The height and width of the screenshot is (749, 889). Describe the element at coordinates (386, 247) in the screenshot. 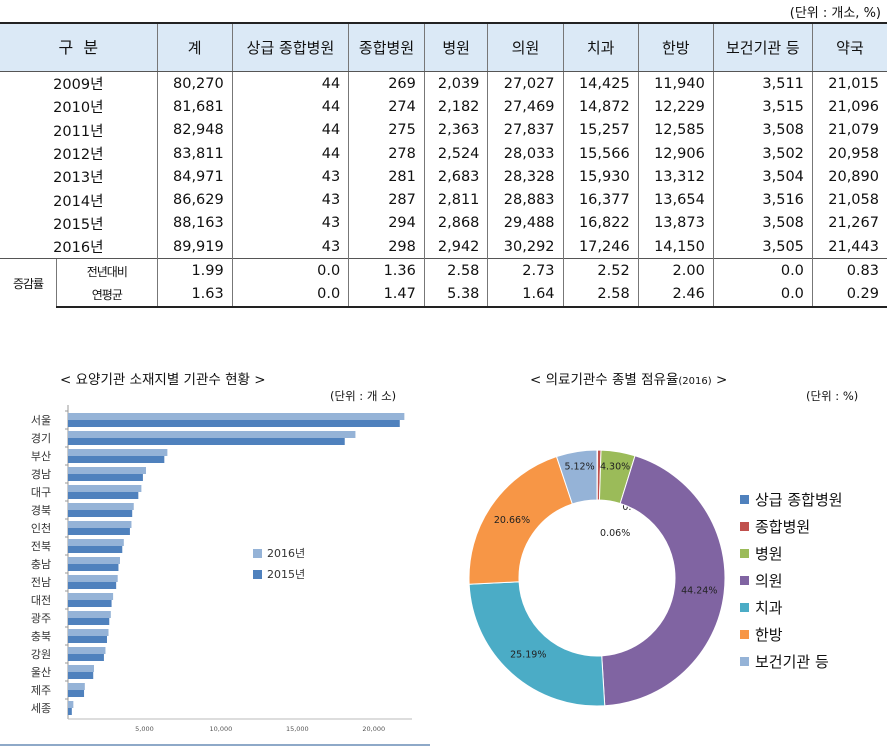

I see `value-cell: 298` at that location.